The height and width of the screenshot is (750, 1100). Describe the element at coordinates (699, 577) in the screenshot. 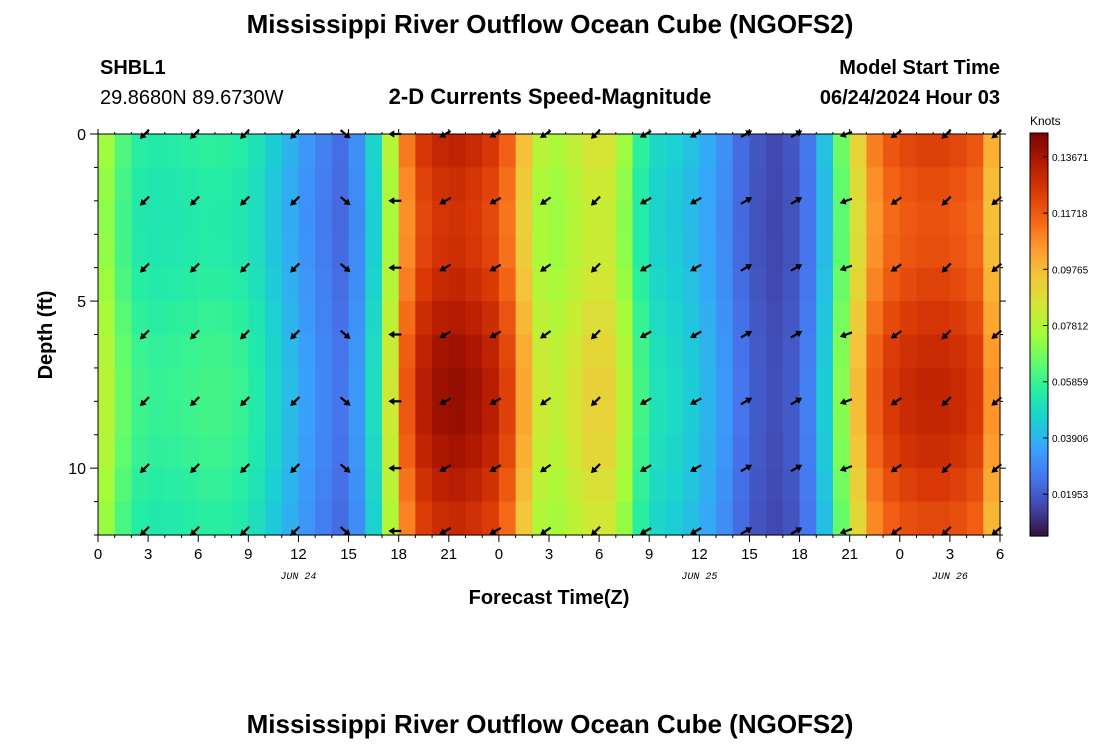

I see `x-date-label: JUN 25` at that location.